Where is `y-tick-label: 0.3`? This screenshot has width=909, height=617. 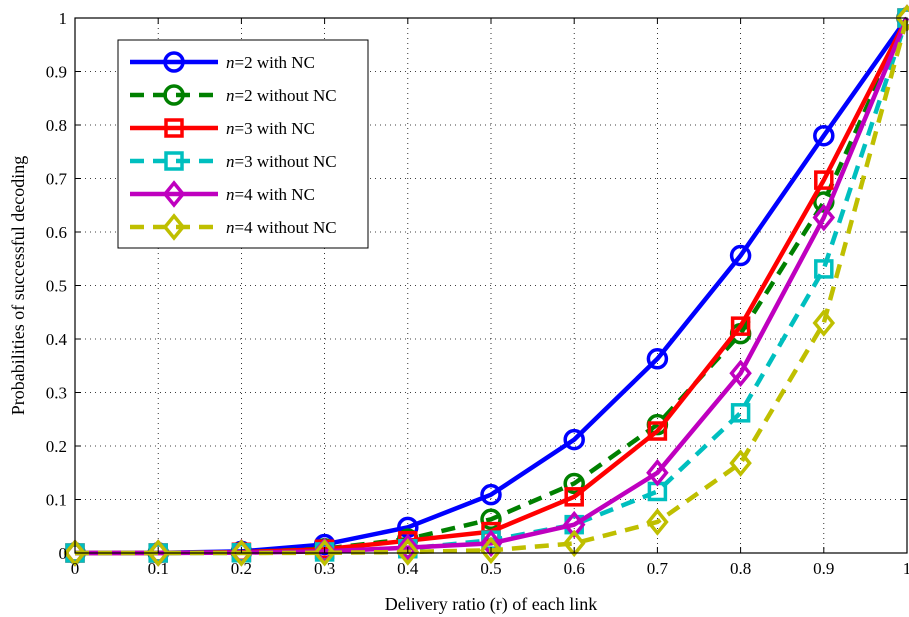
y-tick-label: 0.3 is located at coordinates (56, 393).